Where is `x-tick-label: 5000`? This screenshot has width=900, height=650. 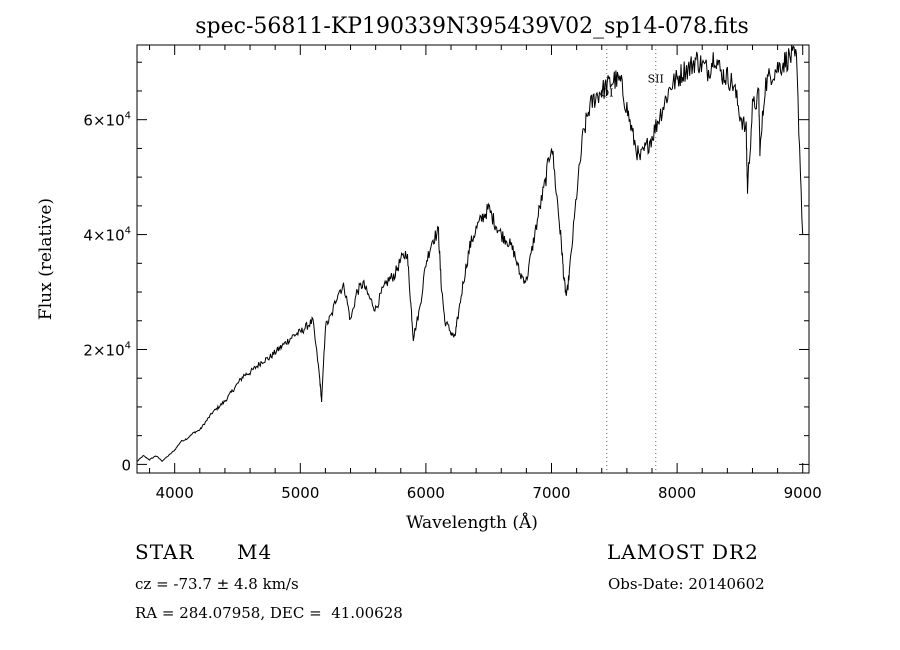 x-tick-label: 5000 is located at coordinates (300, 493).